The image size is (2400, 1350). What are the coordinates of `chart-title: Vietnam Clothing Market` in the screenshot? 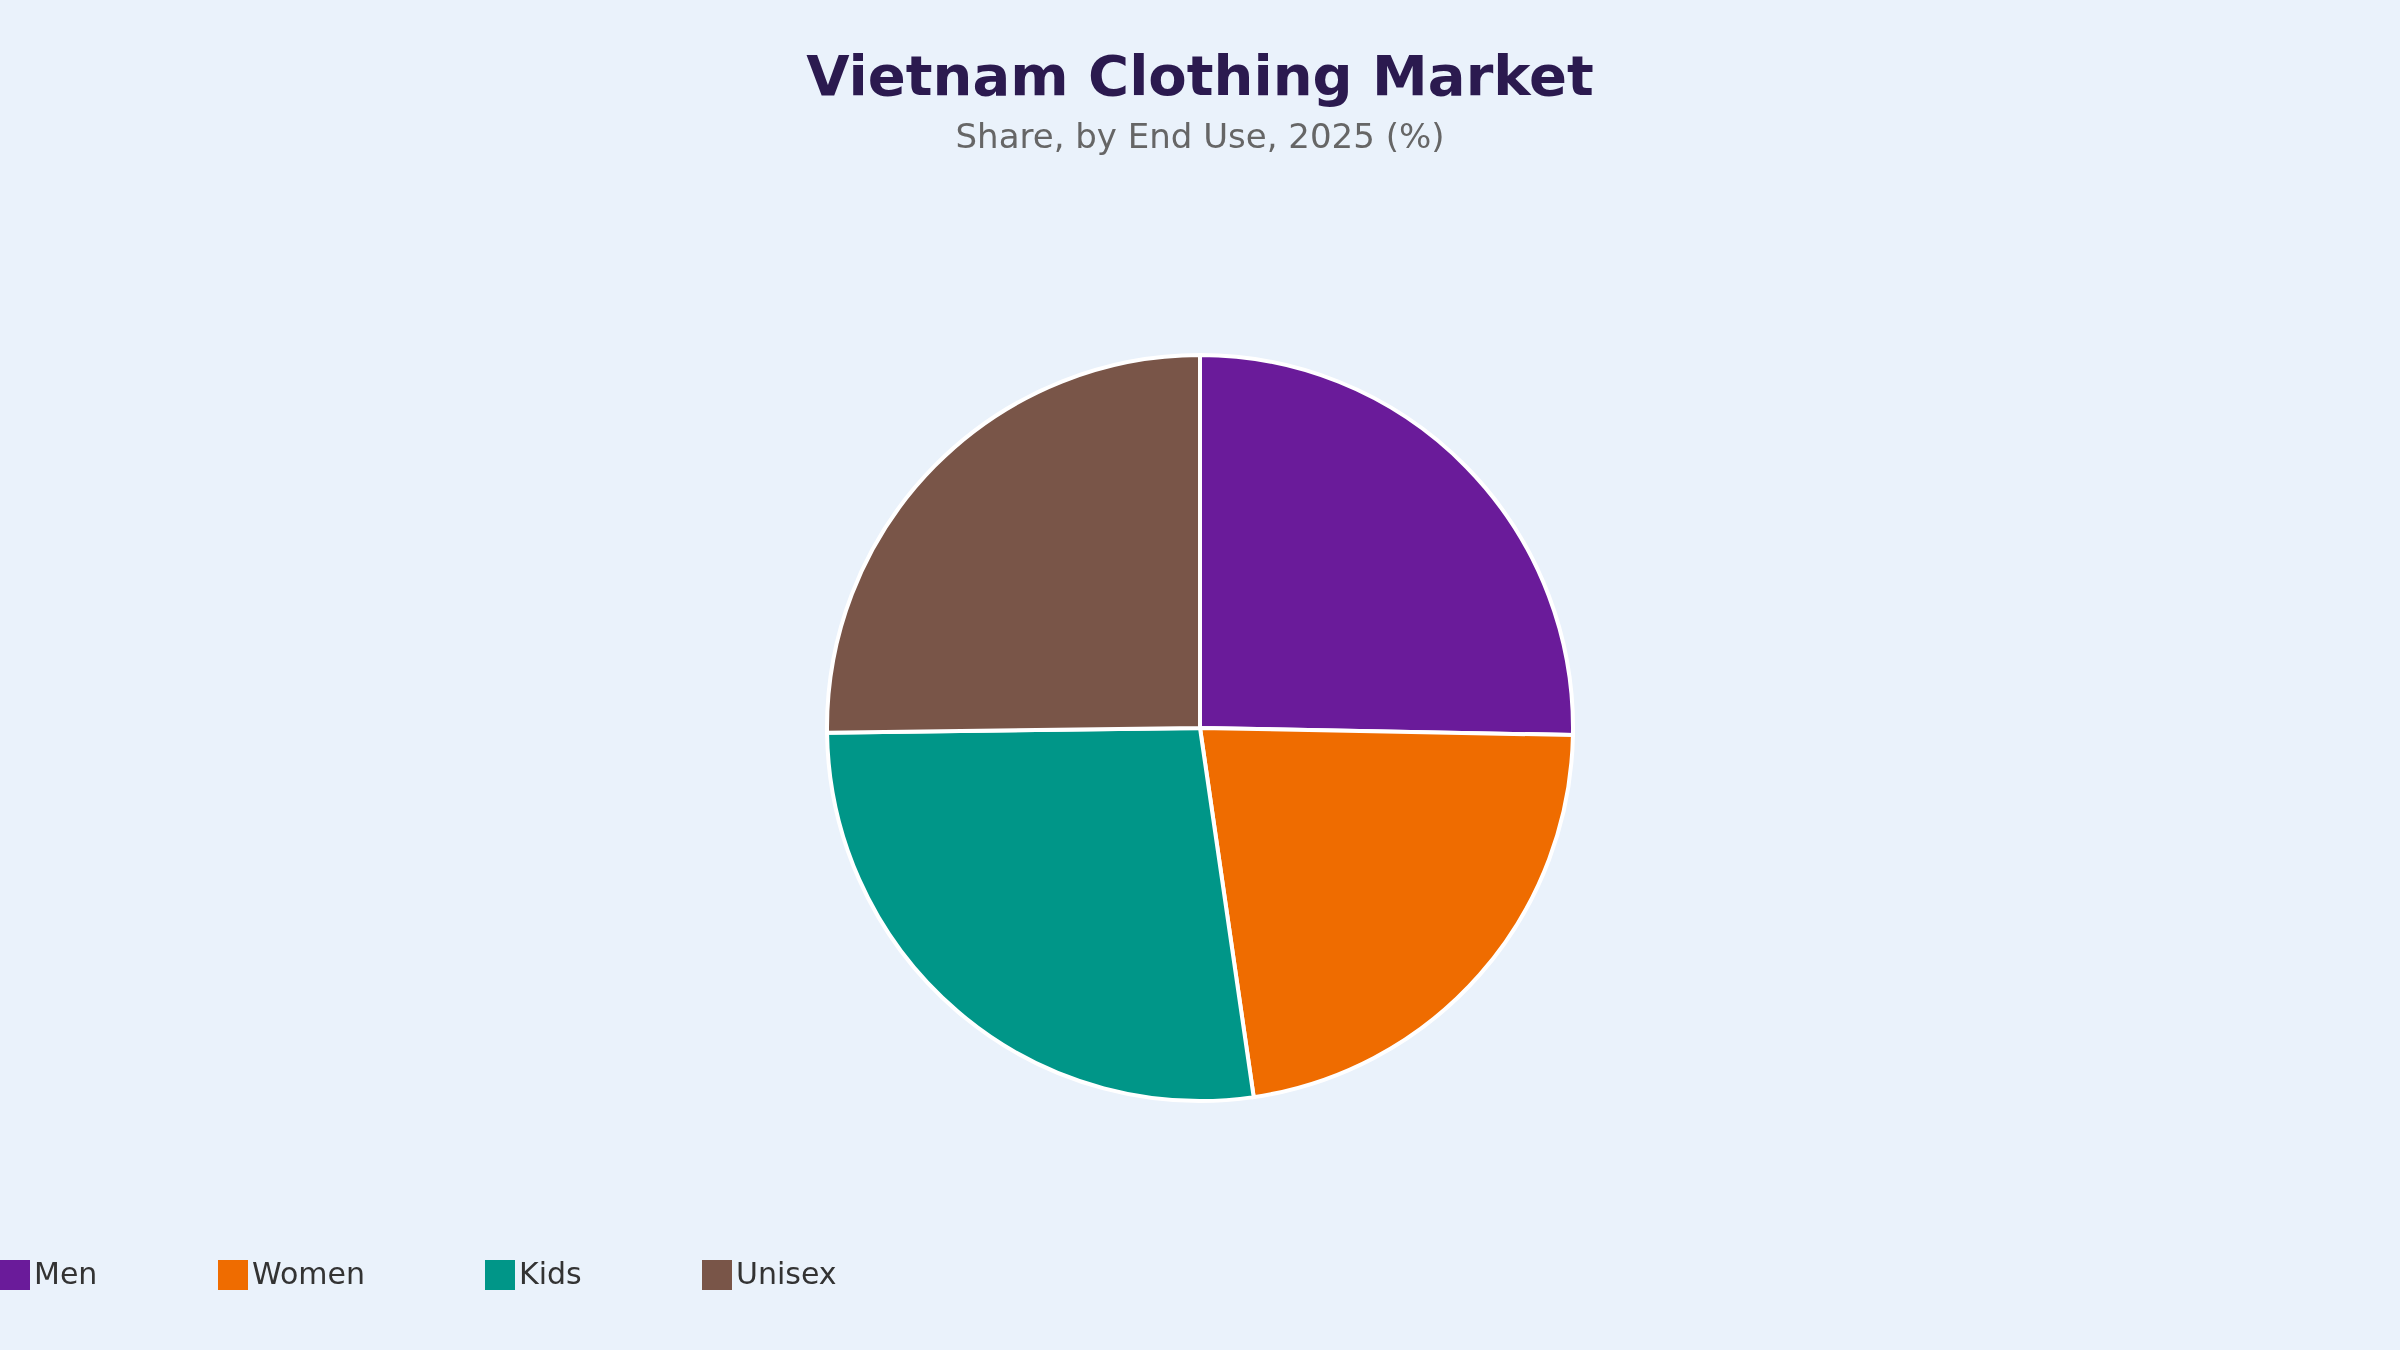 It's located at (1200, 75).